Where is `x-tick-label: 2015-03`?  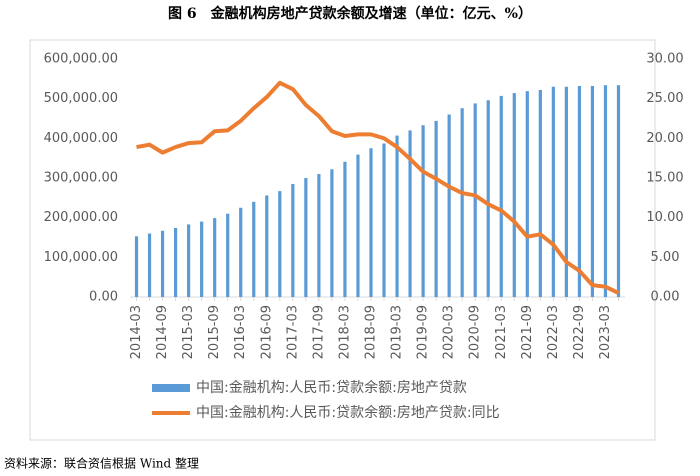
x-tick-label: 2015-03 is located at coordinates (188, 332).